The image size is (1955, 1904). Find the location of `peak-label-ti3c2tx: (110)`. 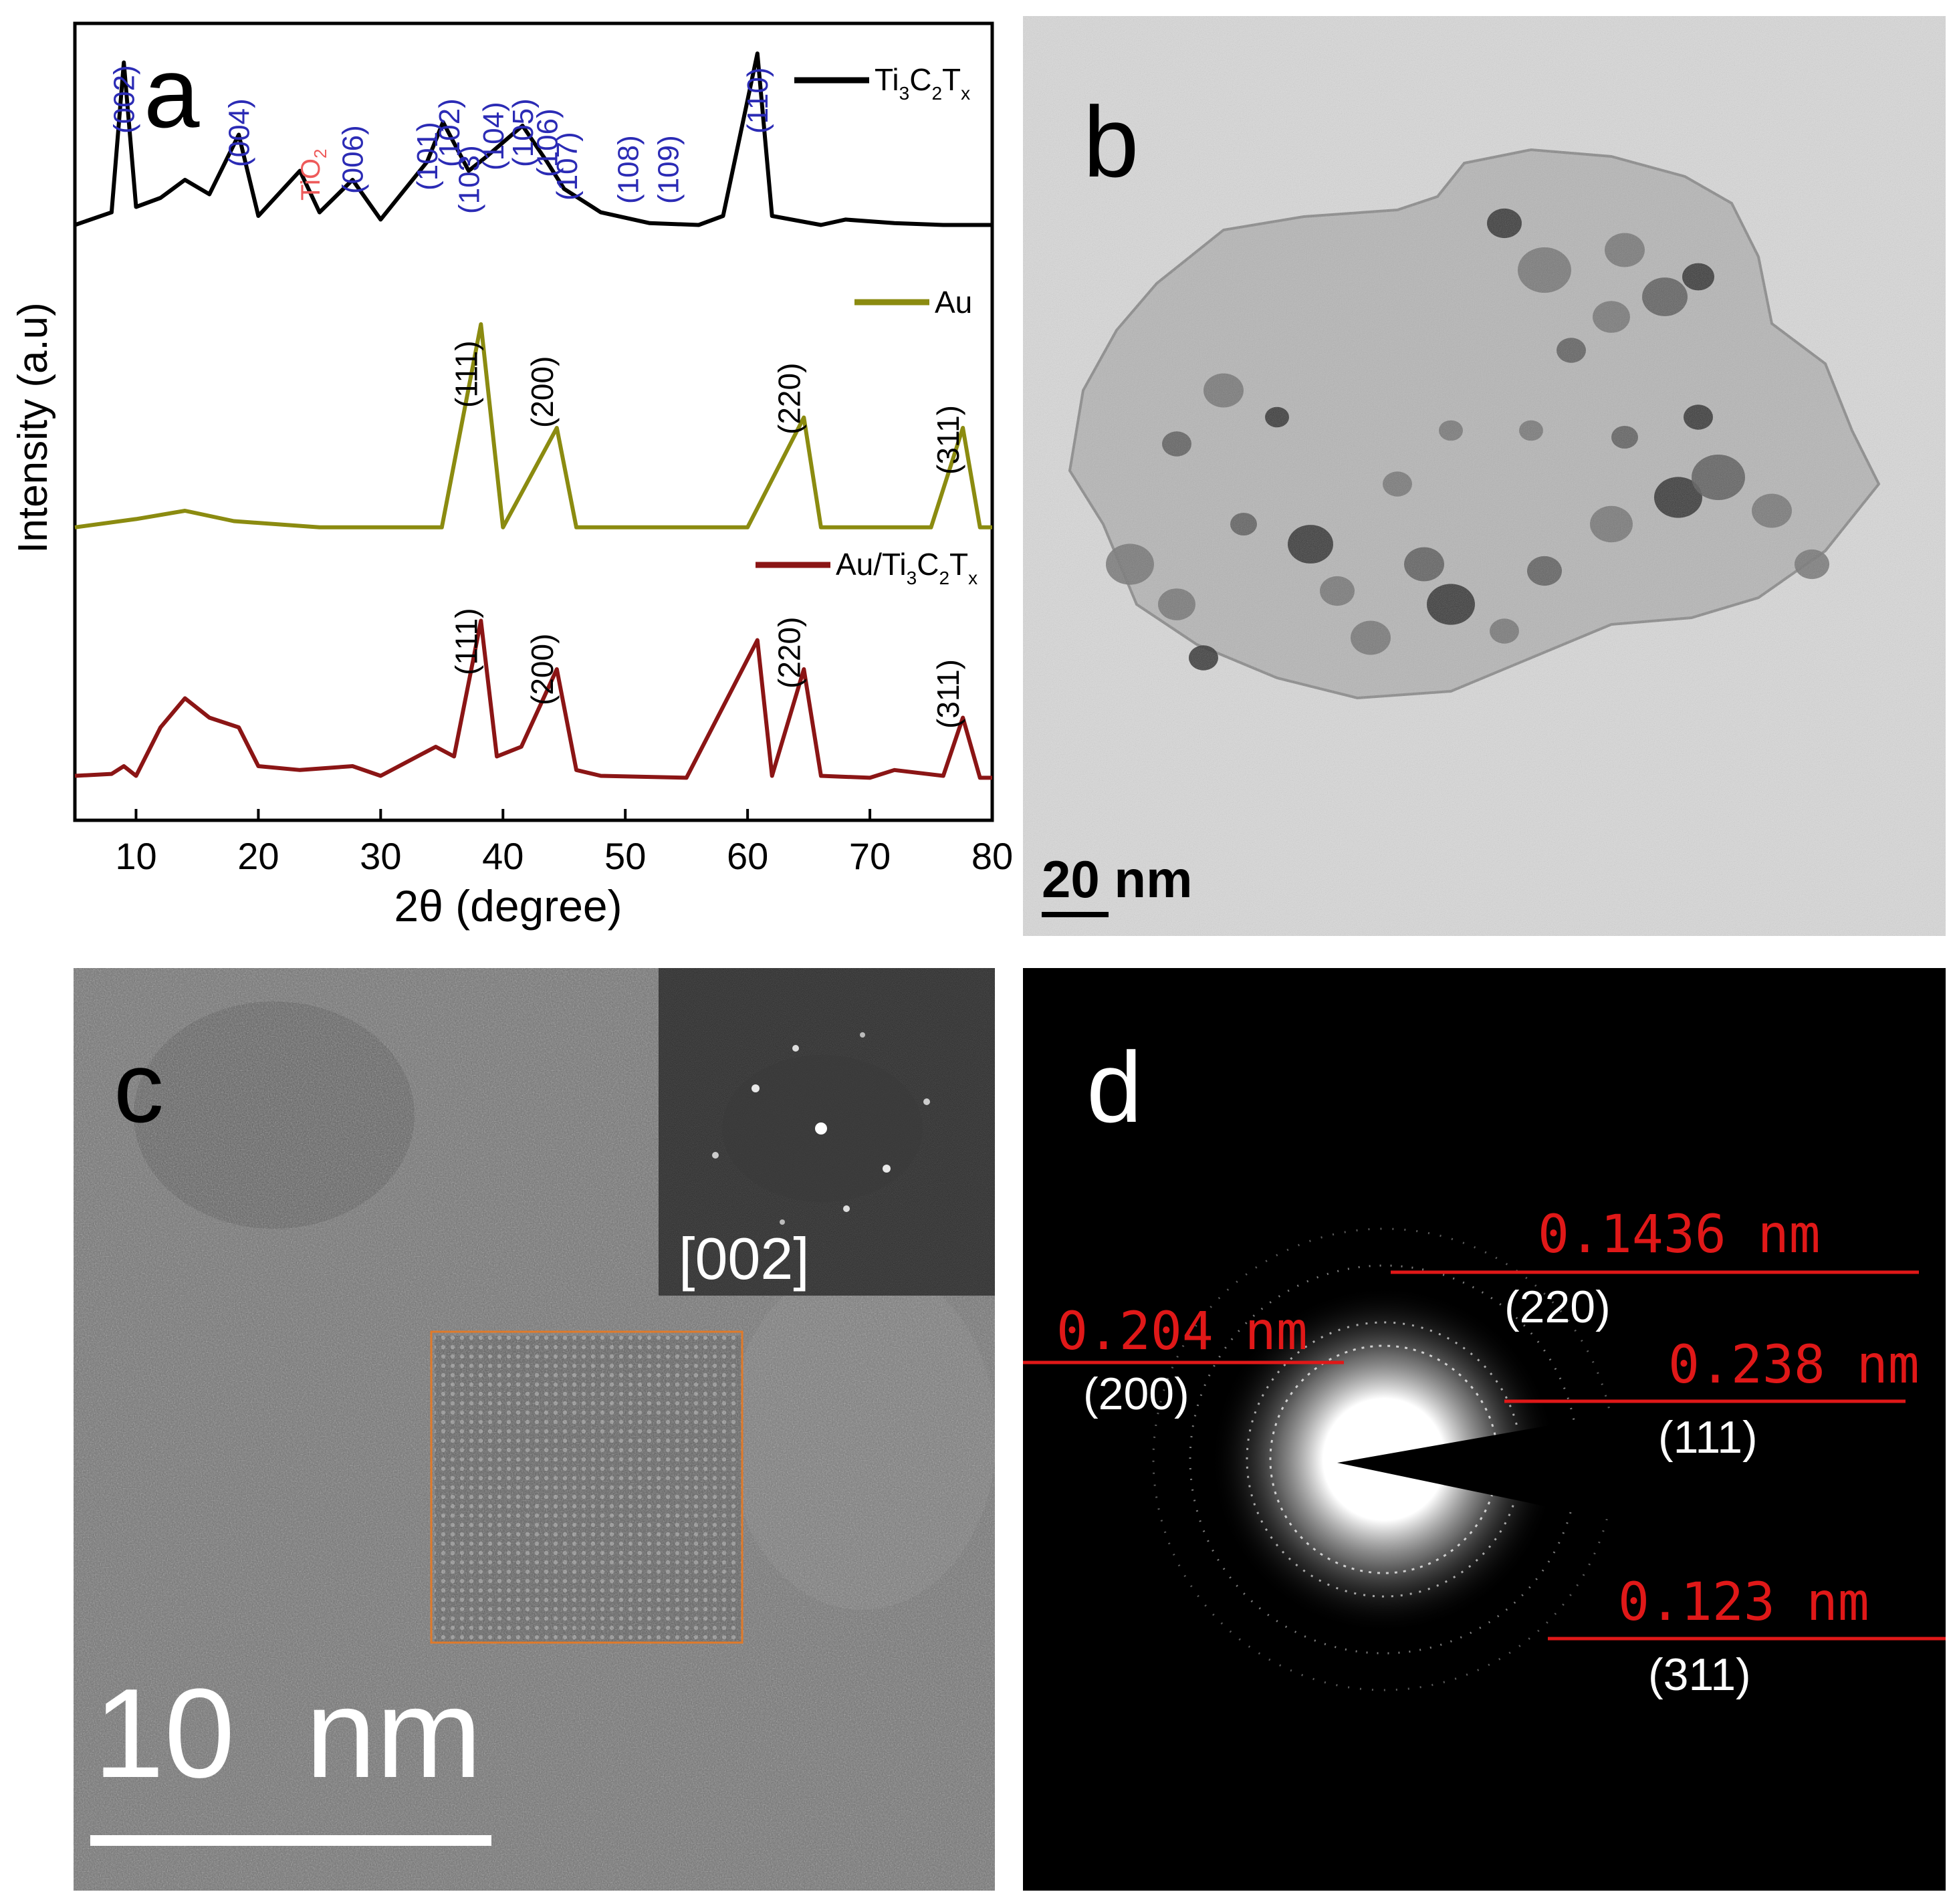

peak-label-ti3c2tx: (110) is located at coordinates (757, 101).